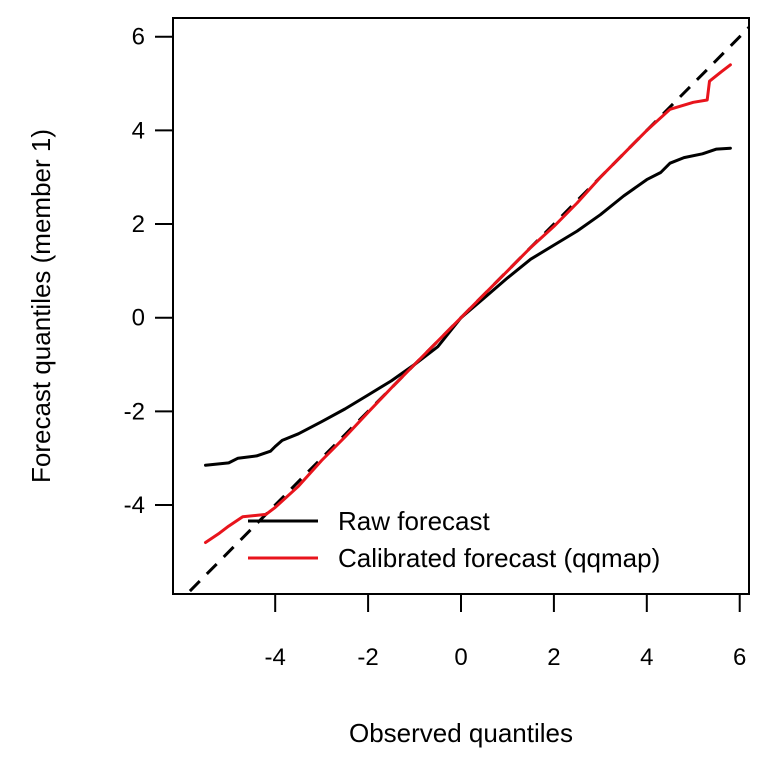 The height and width of the screenshot is (768, 768). What do you see at coordinates (149, 271) in the screenshot?
I see `y-axis: -4 -2 0 2 4 6` at bounding box center [149, 271].